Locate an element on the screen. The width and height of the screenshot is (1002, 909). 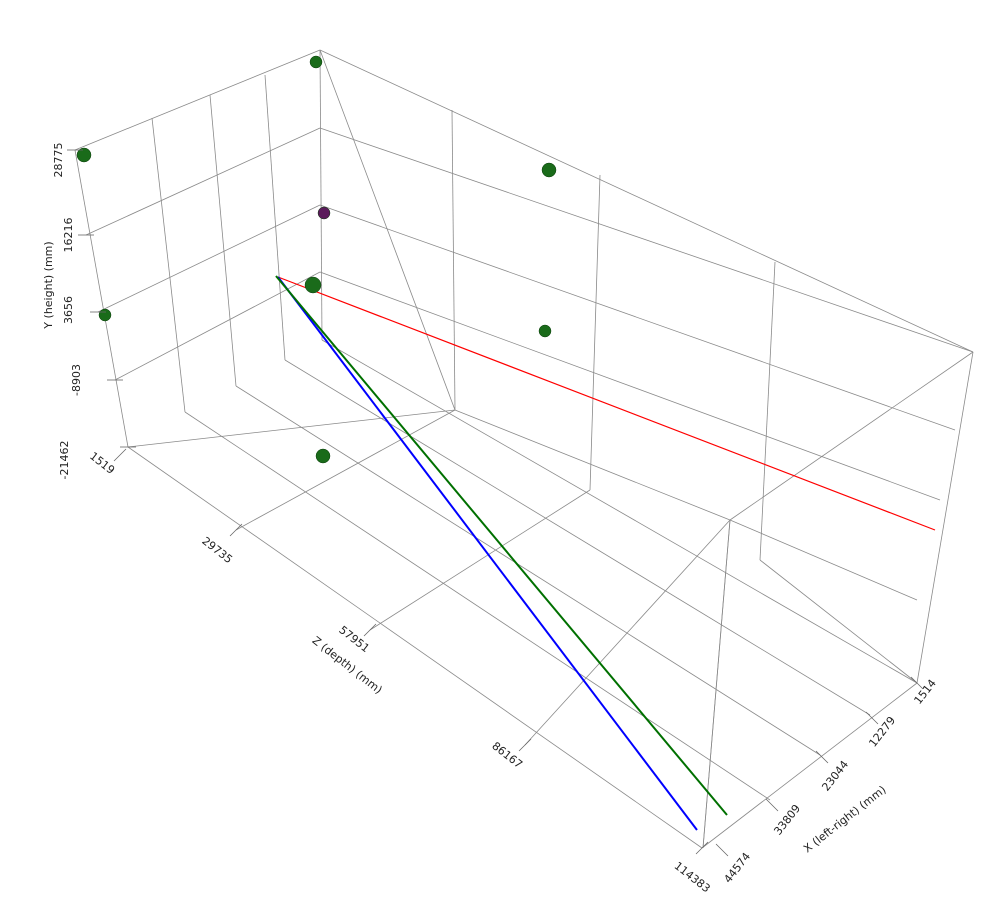
x-axis-title: X (left-right) (mm) is located at coordinates (844, 819).